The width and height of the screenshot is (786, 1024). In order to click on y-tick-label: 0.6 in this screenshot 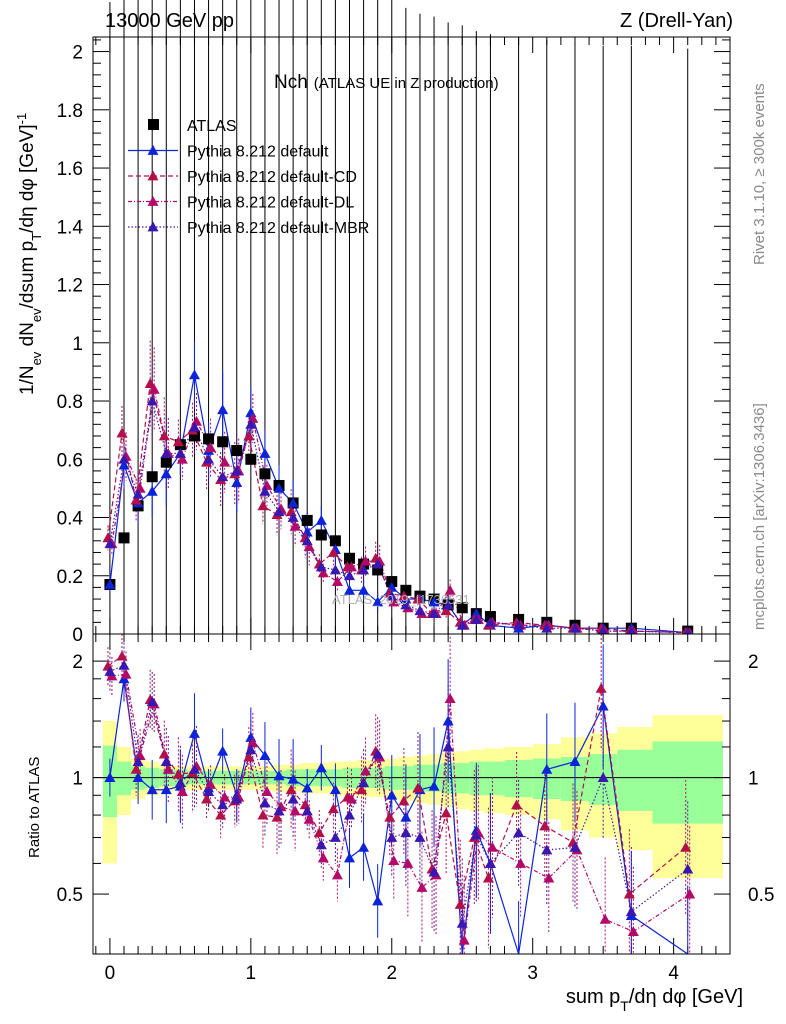, I will do `click(70, 460)`.